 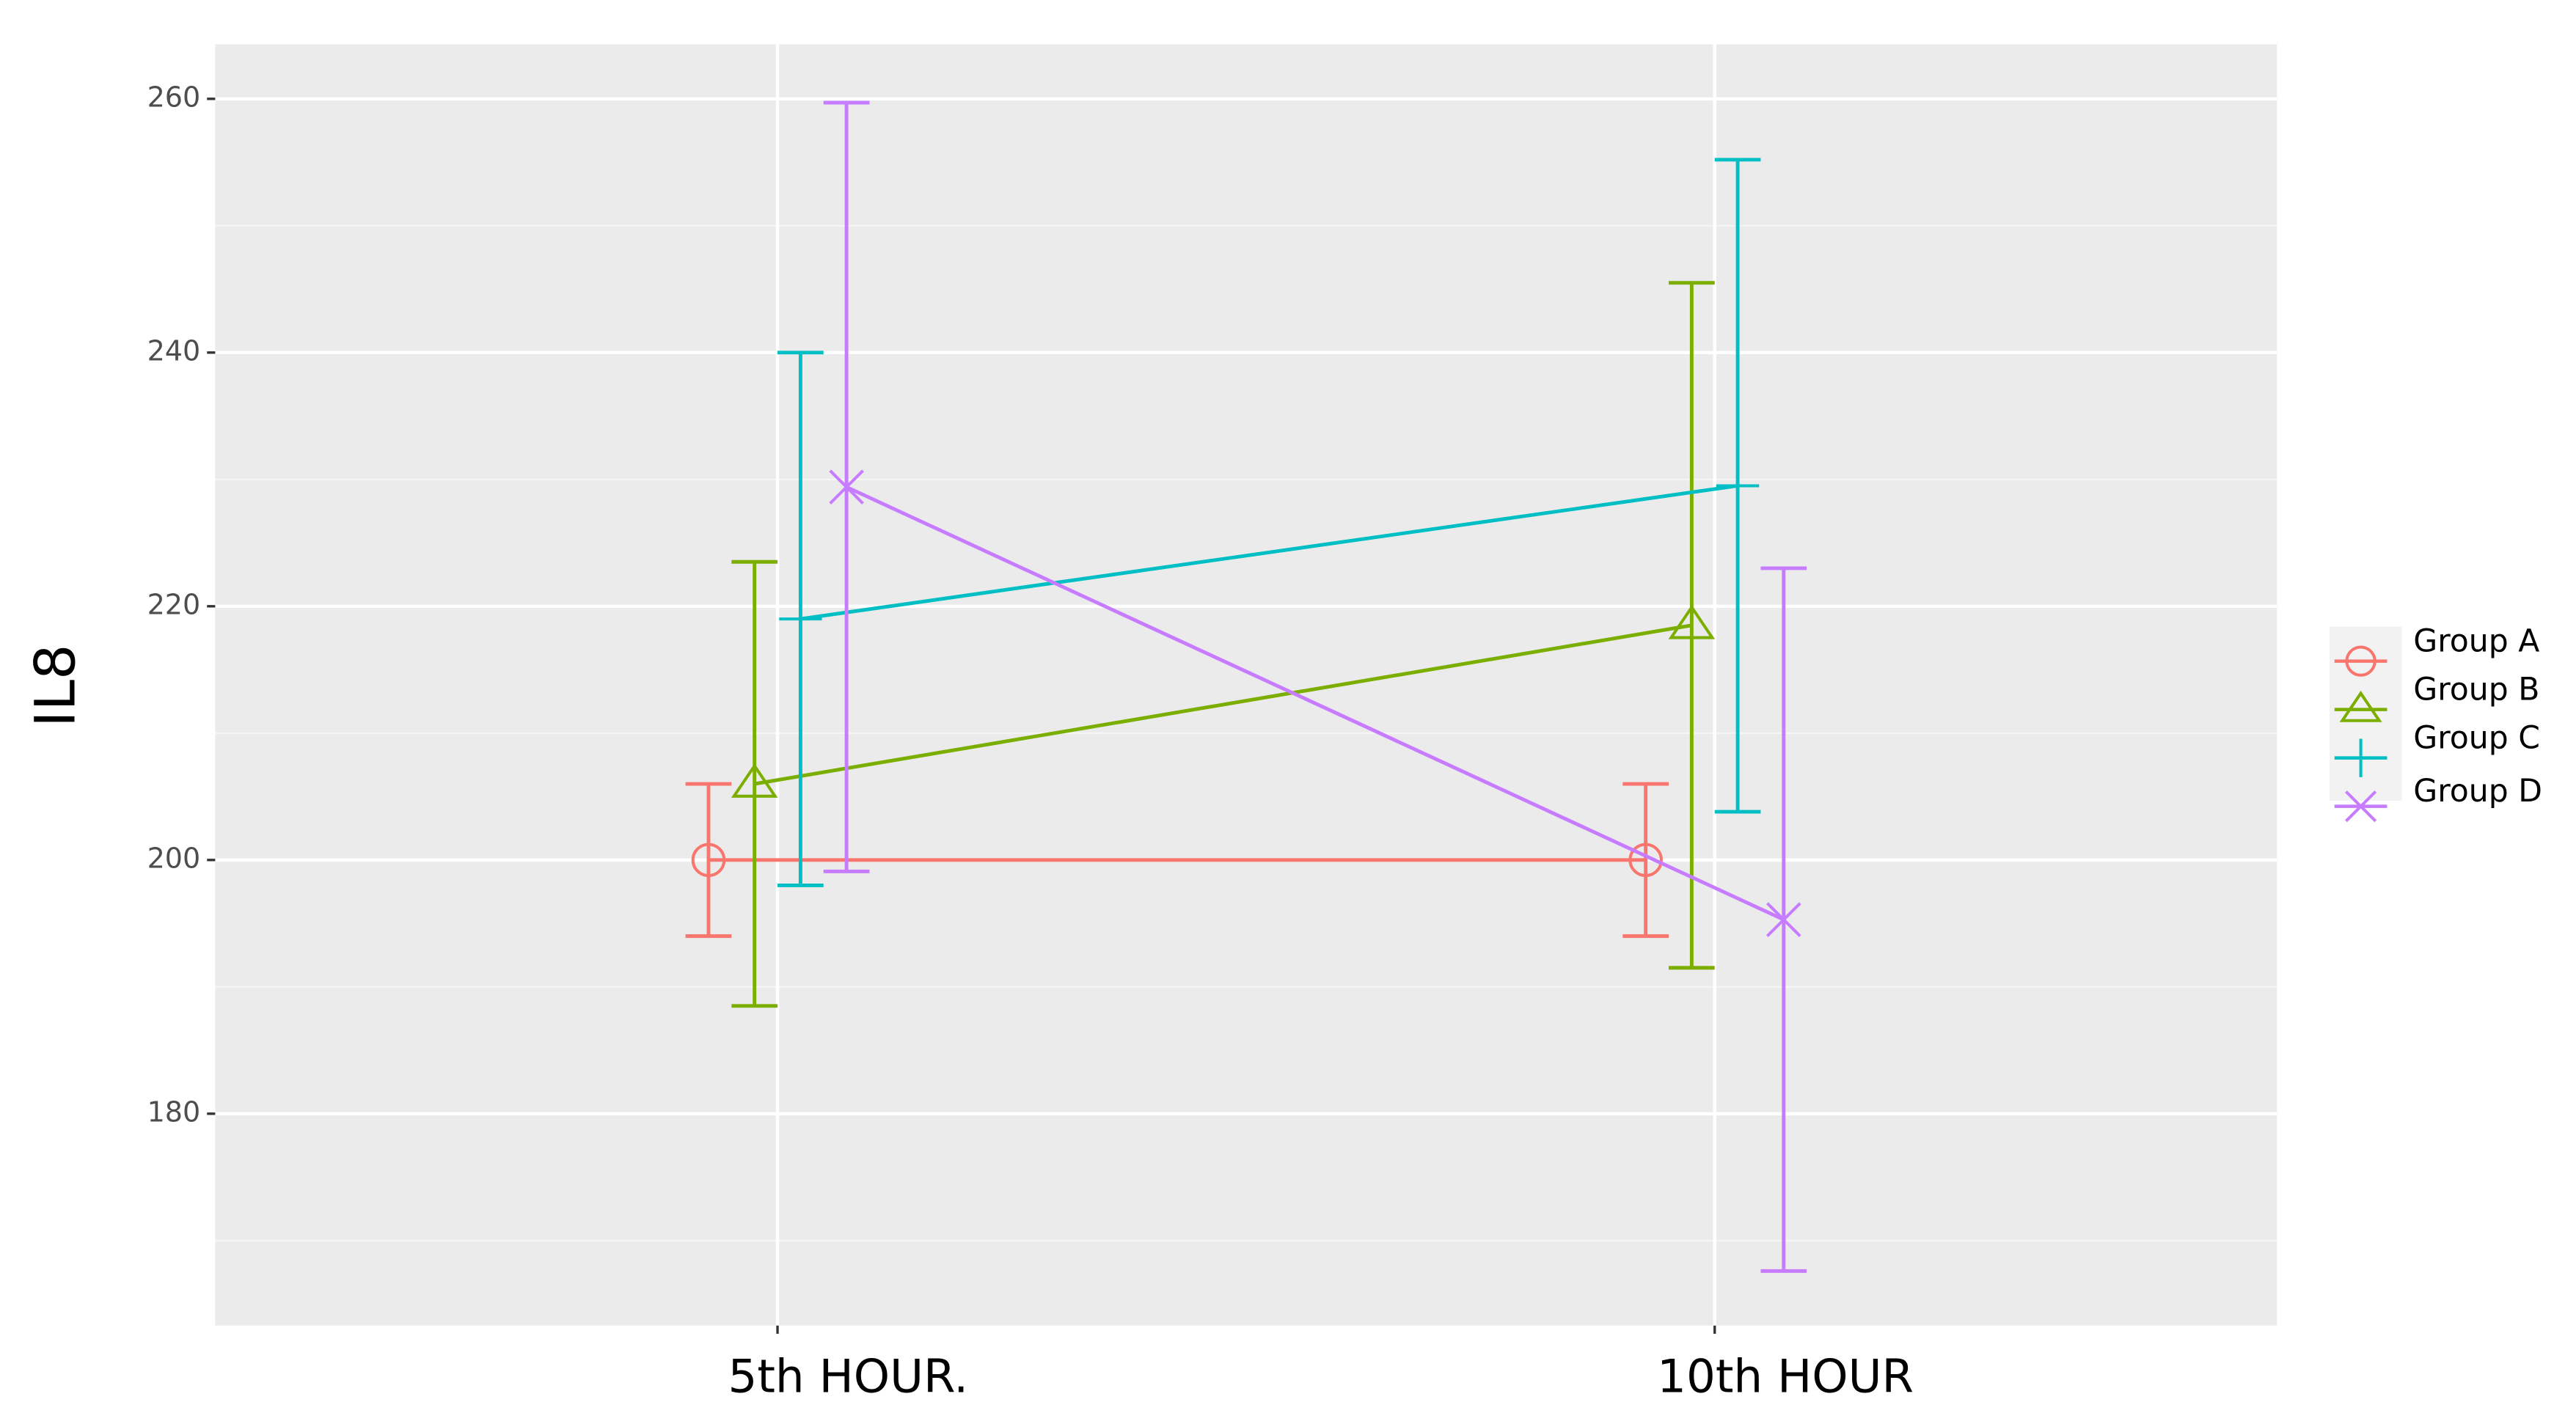 What do you see at coordinates (174, 1111) in the screenshot?
I see `y-tick-label: 180` at bounding box center [174, 1111].